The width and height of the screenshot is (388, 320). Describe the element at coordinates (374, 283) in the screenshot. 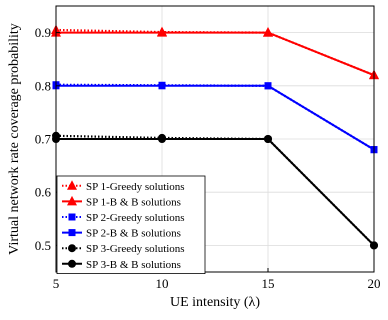

I see `x-tick-label: 20` at that location.